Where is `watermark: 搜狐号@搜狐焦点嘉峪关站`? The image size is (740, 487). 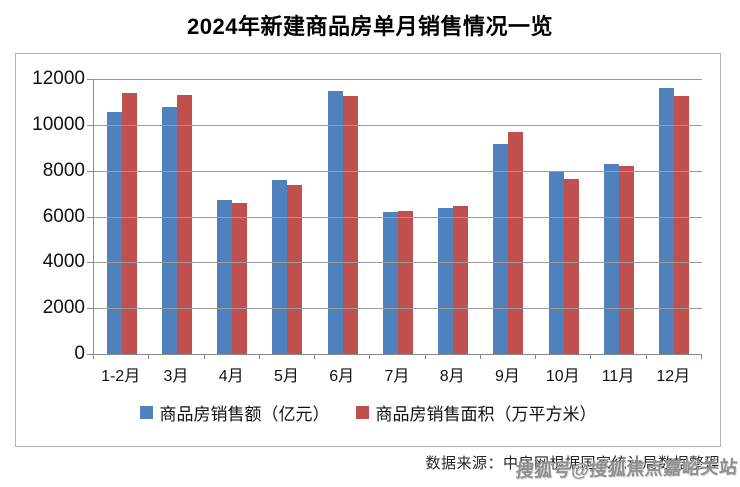 watermark: 搜狐号@搜狐焦点嘉峪关站 is located at coordinates (627, 469).